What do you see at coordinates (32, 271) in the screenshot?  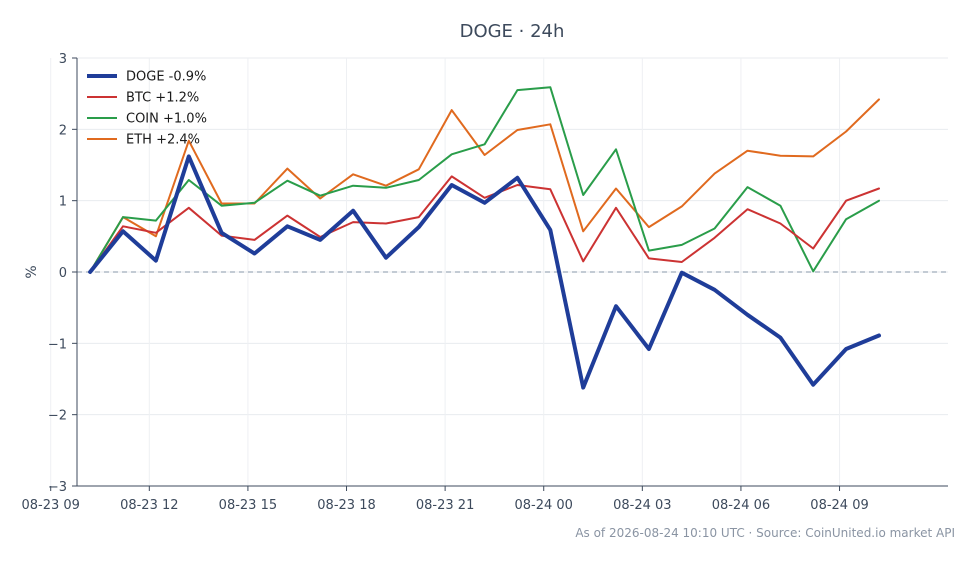 I see `y-axis-label: %` at bounding box center [32, 271].